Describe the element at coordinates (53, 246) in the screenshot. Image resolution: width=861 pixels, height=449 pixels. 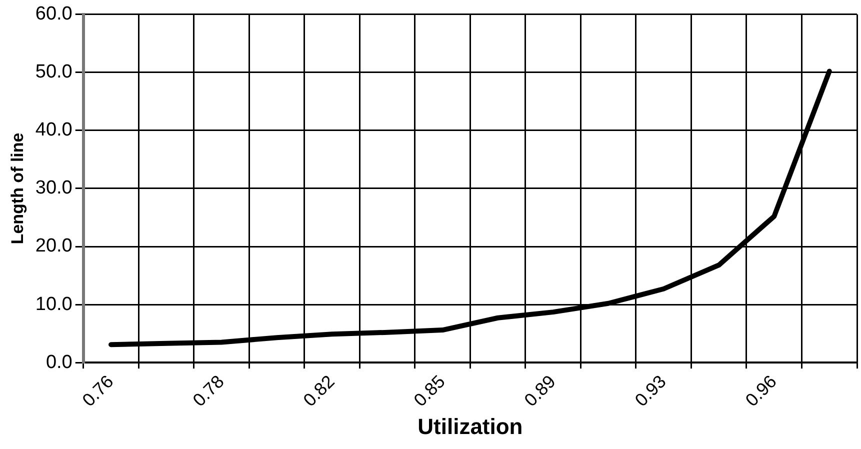
I see `y-tick-label: 20.0` at that location.